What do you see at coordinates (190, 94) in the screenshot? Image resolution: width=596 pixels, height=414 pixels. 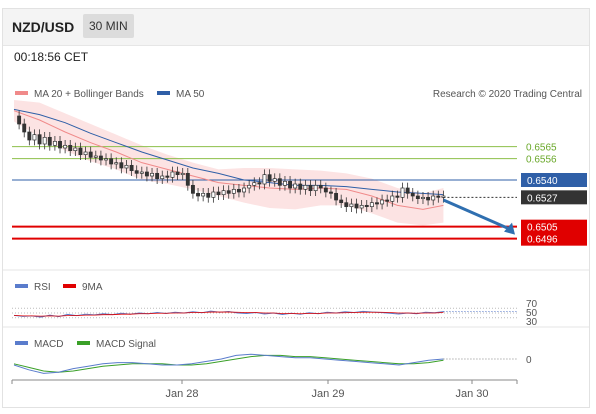 I see `legend-ma50: MA 50` at bounding box center [190, 94].